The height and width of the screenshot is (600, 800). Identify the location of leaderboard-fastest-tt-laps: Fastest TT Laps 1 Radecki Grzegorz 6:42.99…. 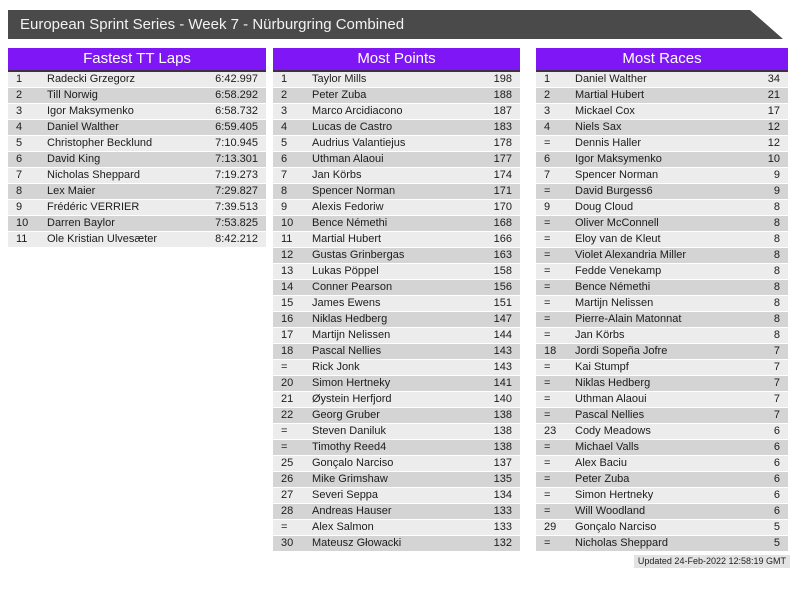
(137, 148).